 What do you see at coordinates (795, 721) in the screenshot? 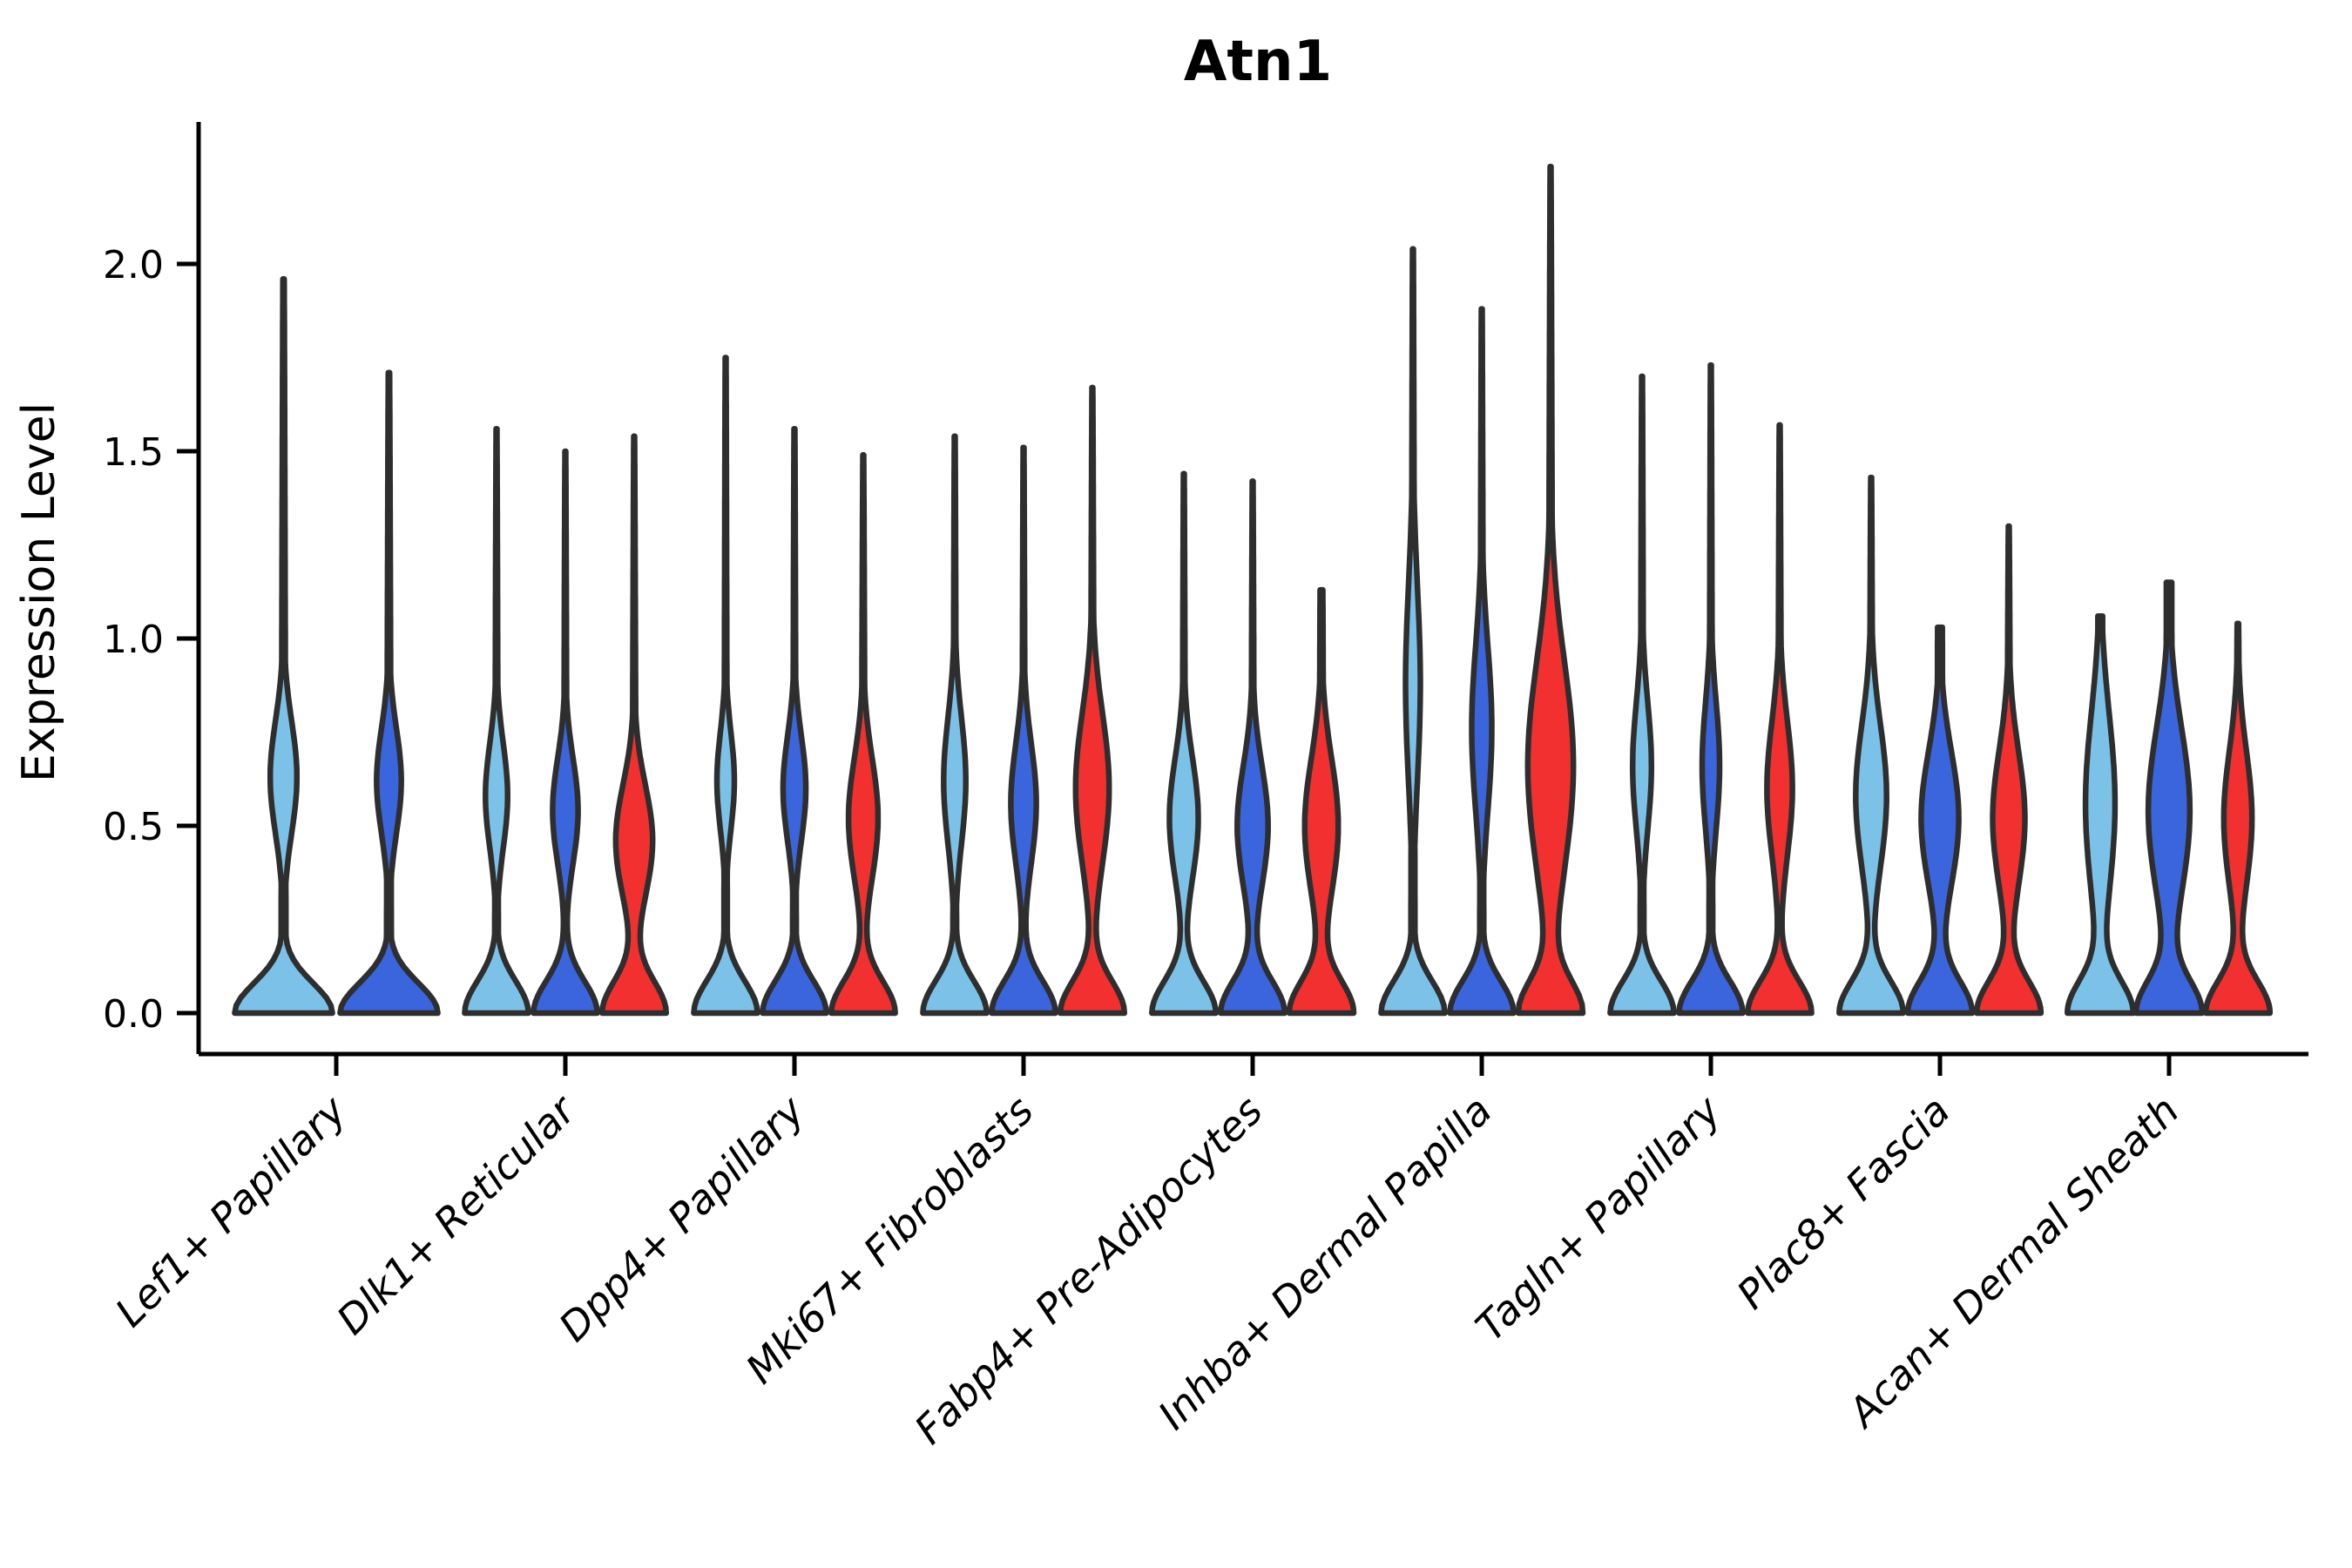
I see `violin-dpp4-papillary-dark_blue` at bounding box center [795, 721].